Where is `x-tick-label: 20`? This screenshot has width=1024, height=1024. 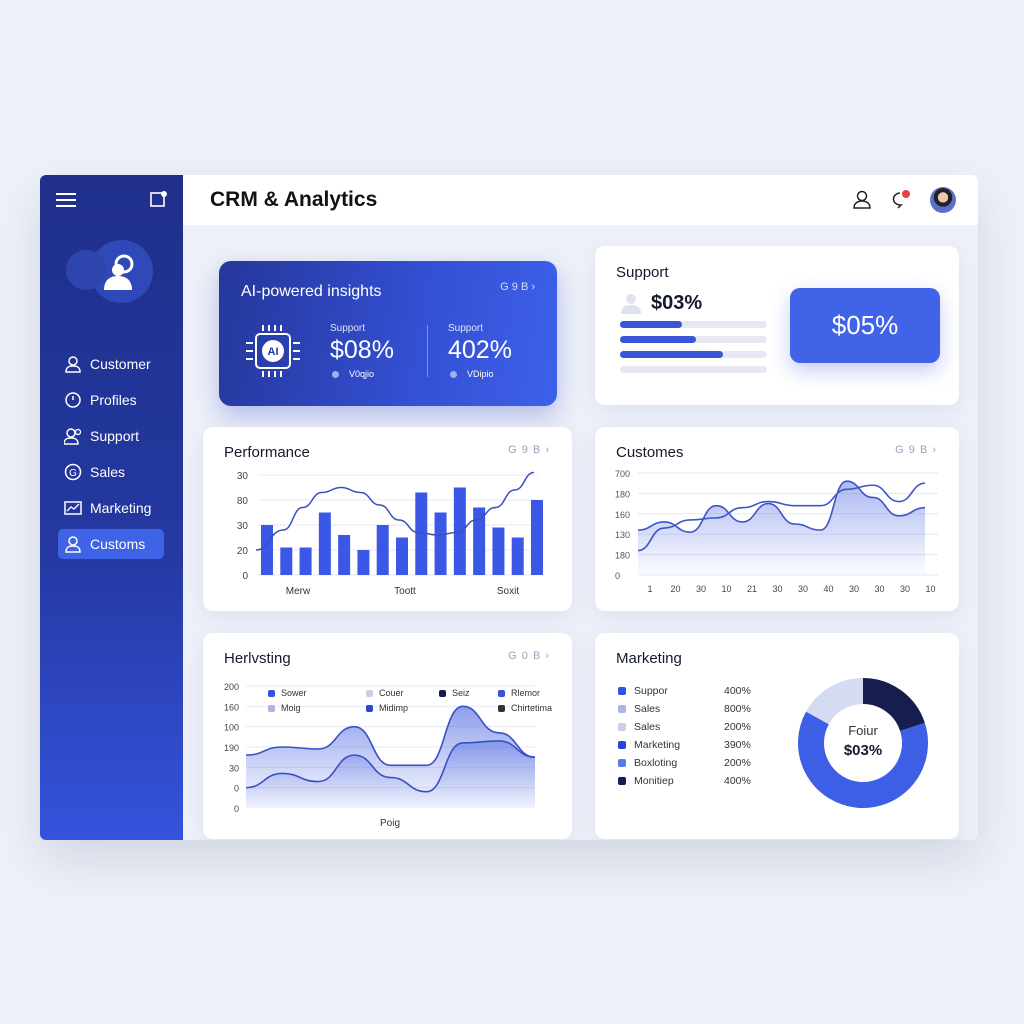 x-tick-label: 20 is located at coordinates (675, 589).